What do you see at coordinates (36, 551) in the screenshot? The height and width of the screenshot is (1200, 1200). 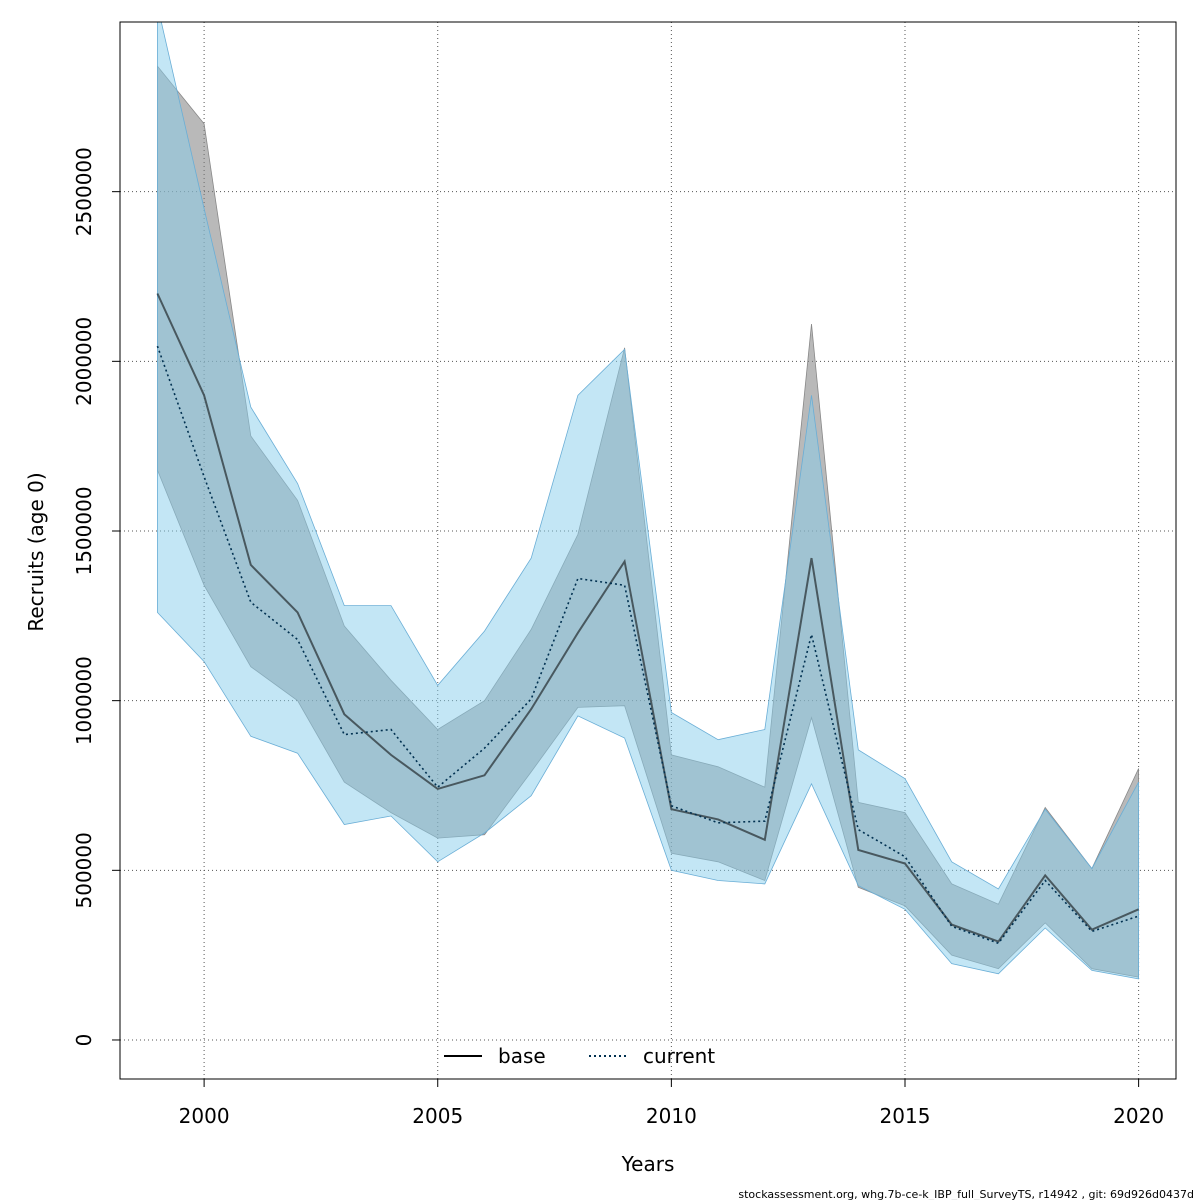 I see `y-axis-title: Recruits (age 0)` at bounding box center [36, 551].